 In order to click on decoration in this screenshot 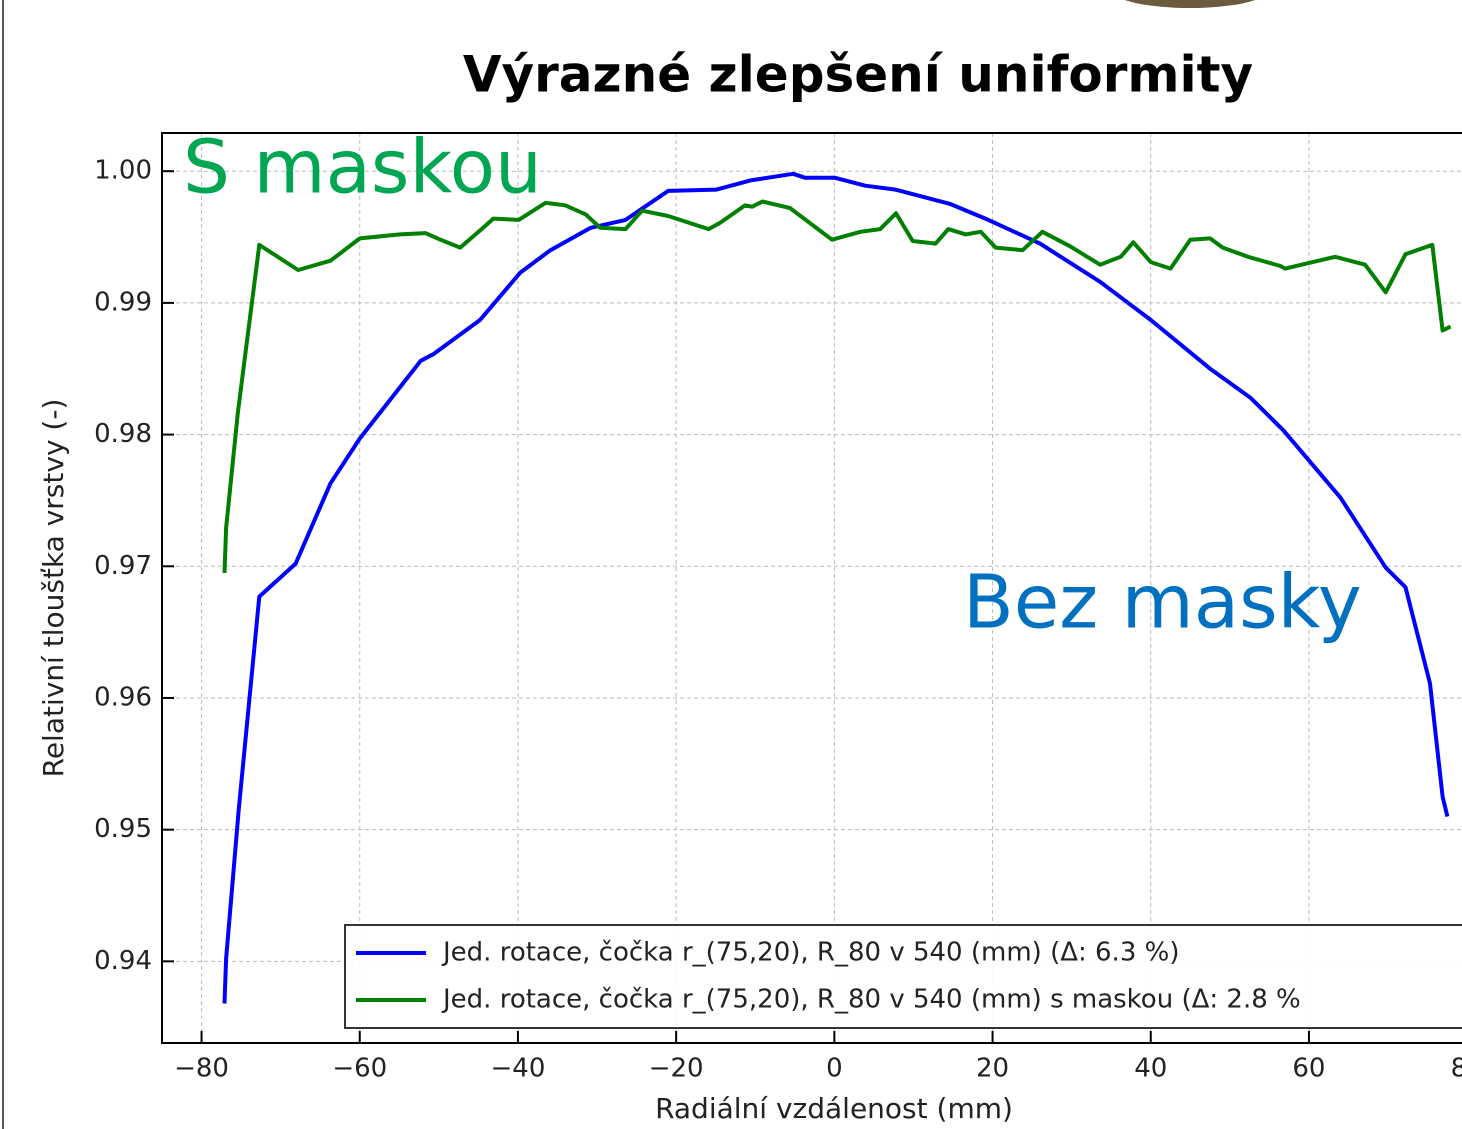, I will do `click(1190, 4)`.